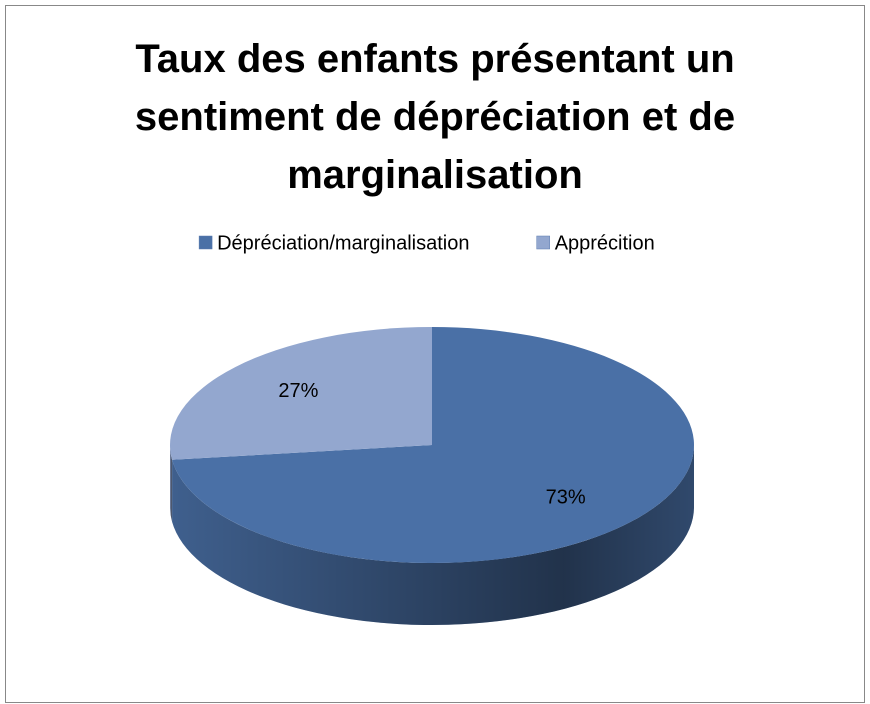  What do you see at coordinates (298, 391) in the screenshot?
I see `data-label: 27%` at bounding box center [298, 391].